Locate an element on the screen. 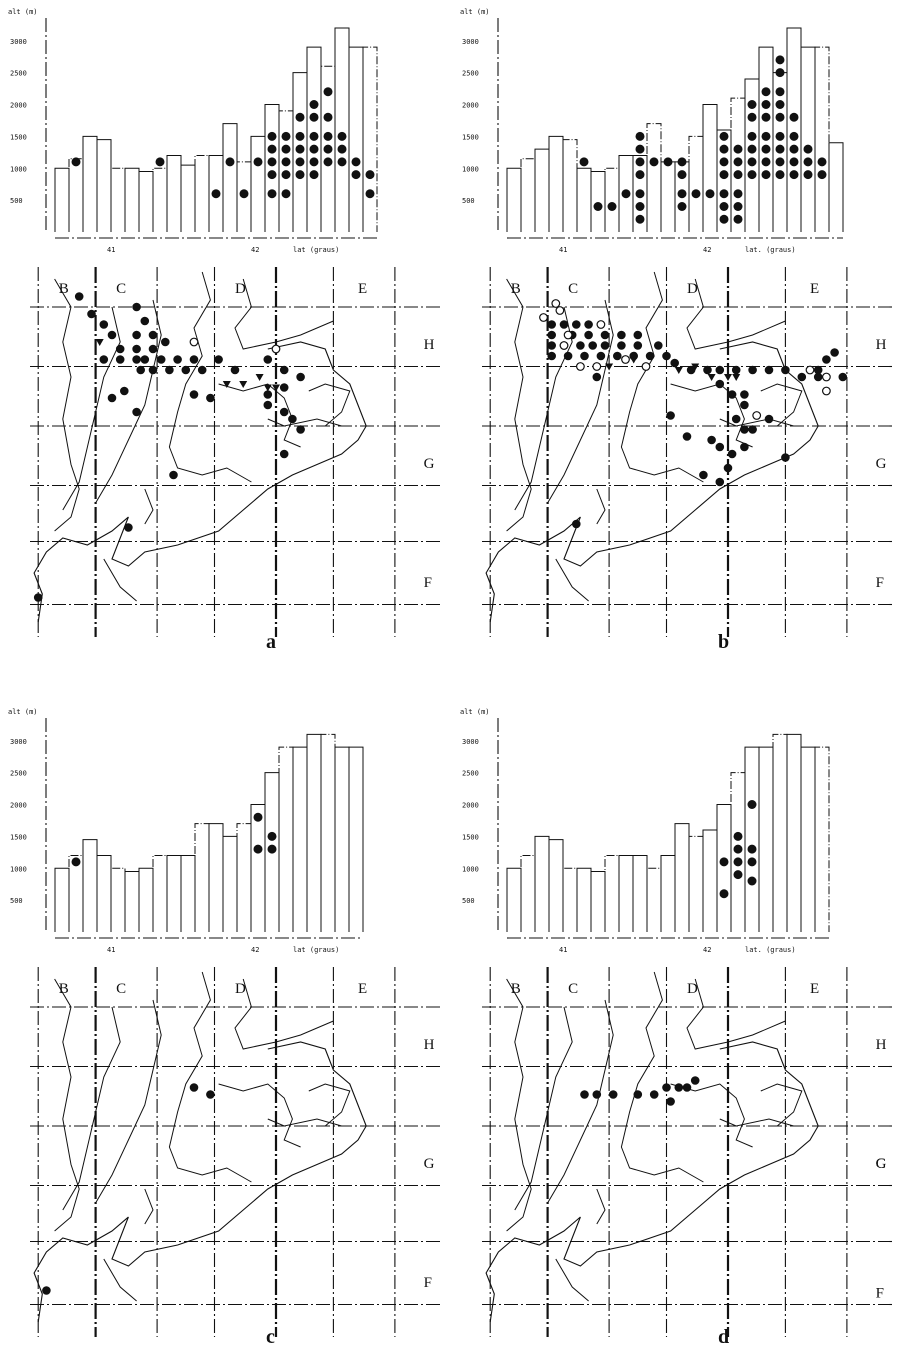  map-column-label: E is located at coordinates (814, 289).